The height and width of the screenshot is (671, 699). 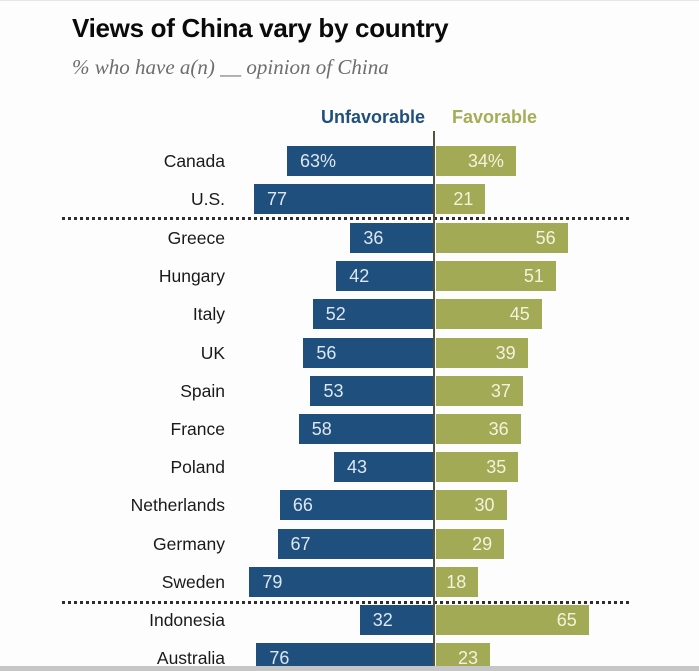 What do you see at coordinates (187, 620) in the screenshot?
I see `country-label: Indonesia` at bounding box center [187, 620].